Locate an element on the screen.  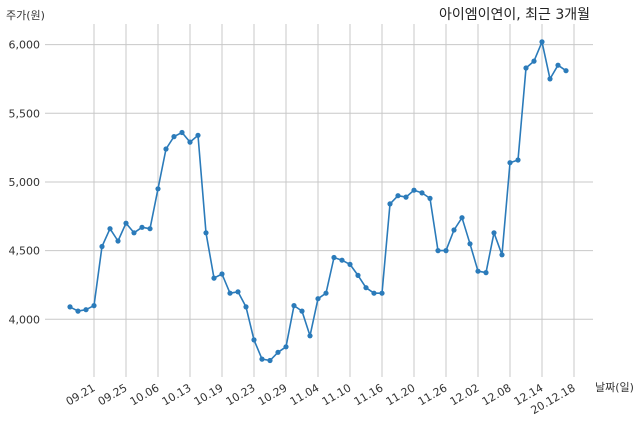
x-tick-label: 11.04 is located at coordinates (305, 394).